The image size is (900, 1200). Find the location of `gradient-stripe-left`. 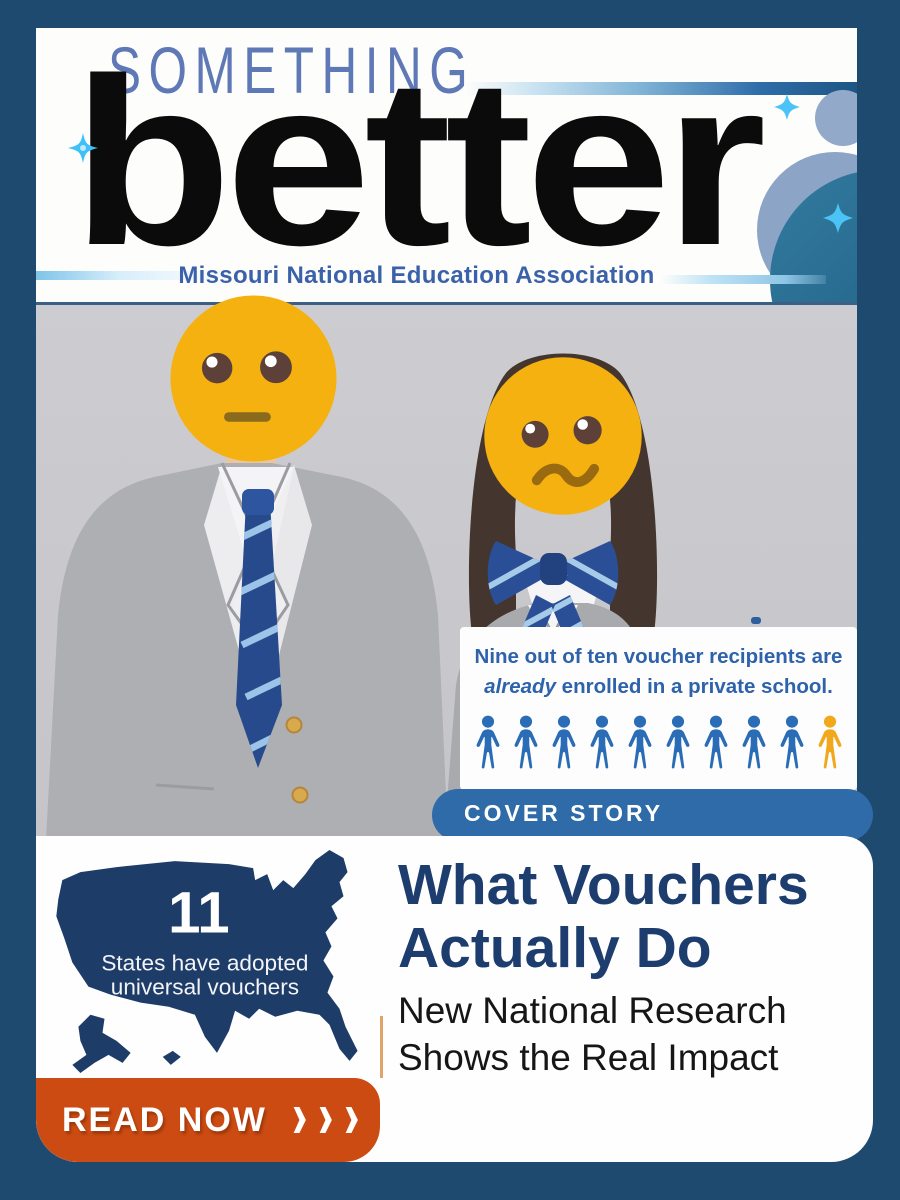

gradient-stripe-left is located at coordinates (128, 275).